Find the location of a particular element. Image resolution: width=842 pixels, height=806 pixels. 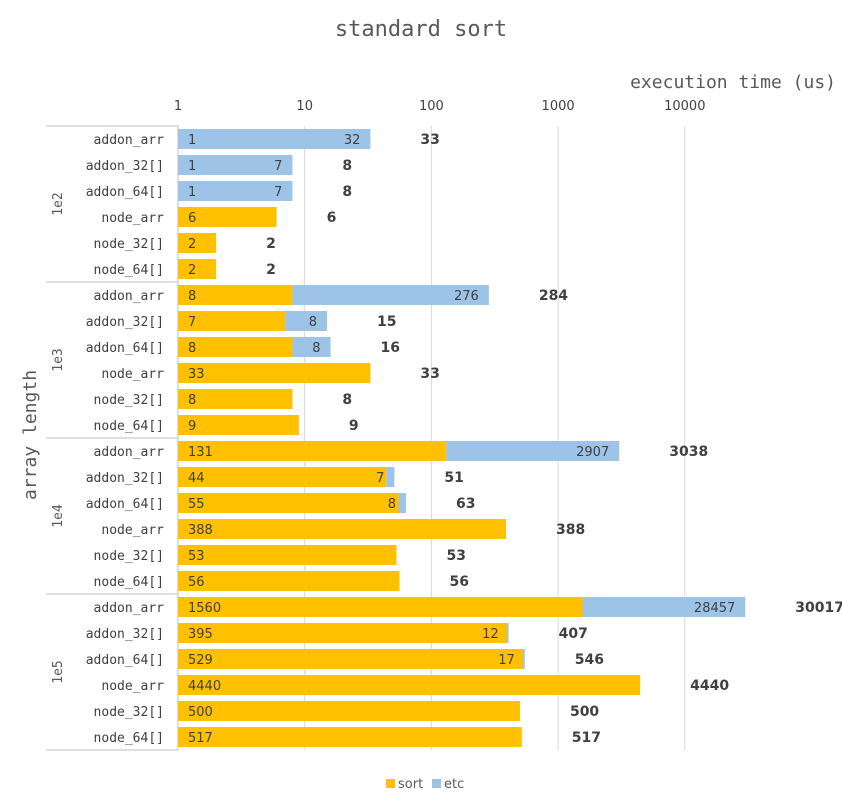

group-label: 1e5 is located at coordinates (58, 671).